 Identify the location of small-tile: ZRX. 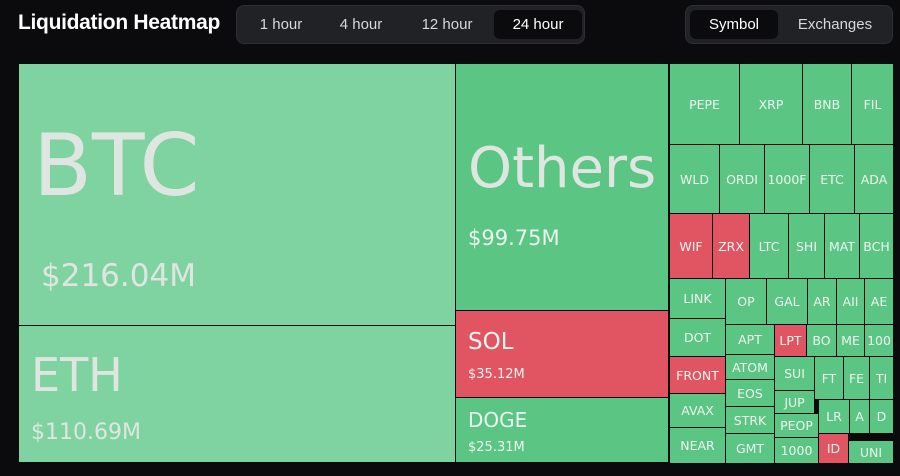
(731, 246).